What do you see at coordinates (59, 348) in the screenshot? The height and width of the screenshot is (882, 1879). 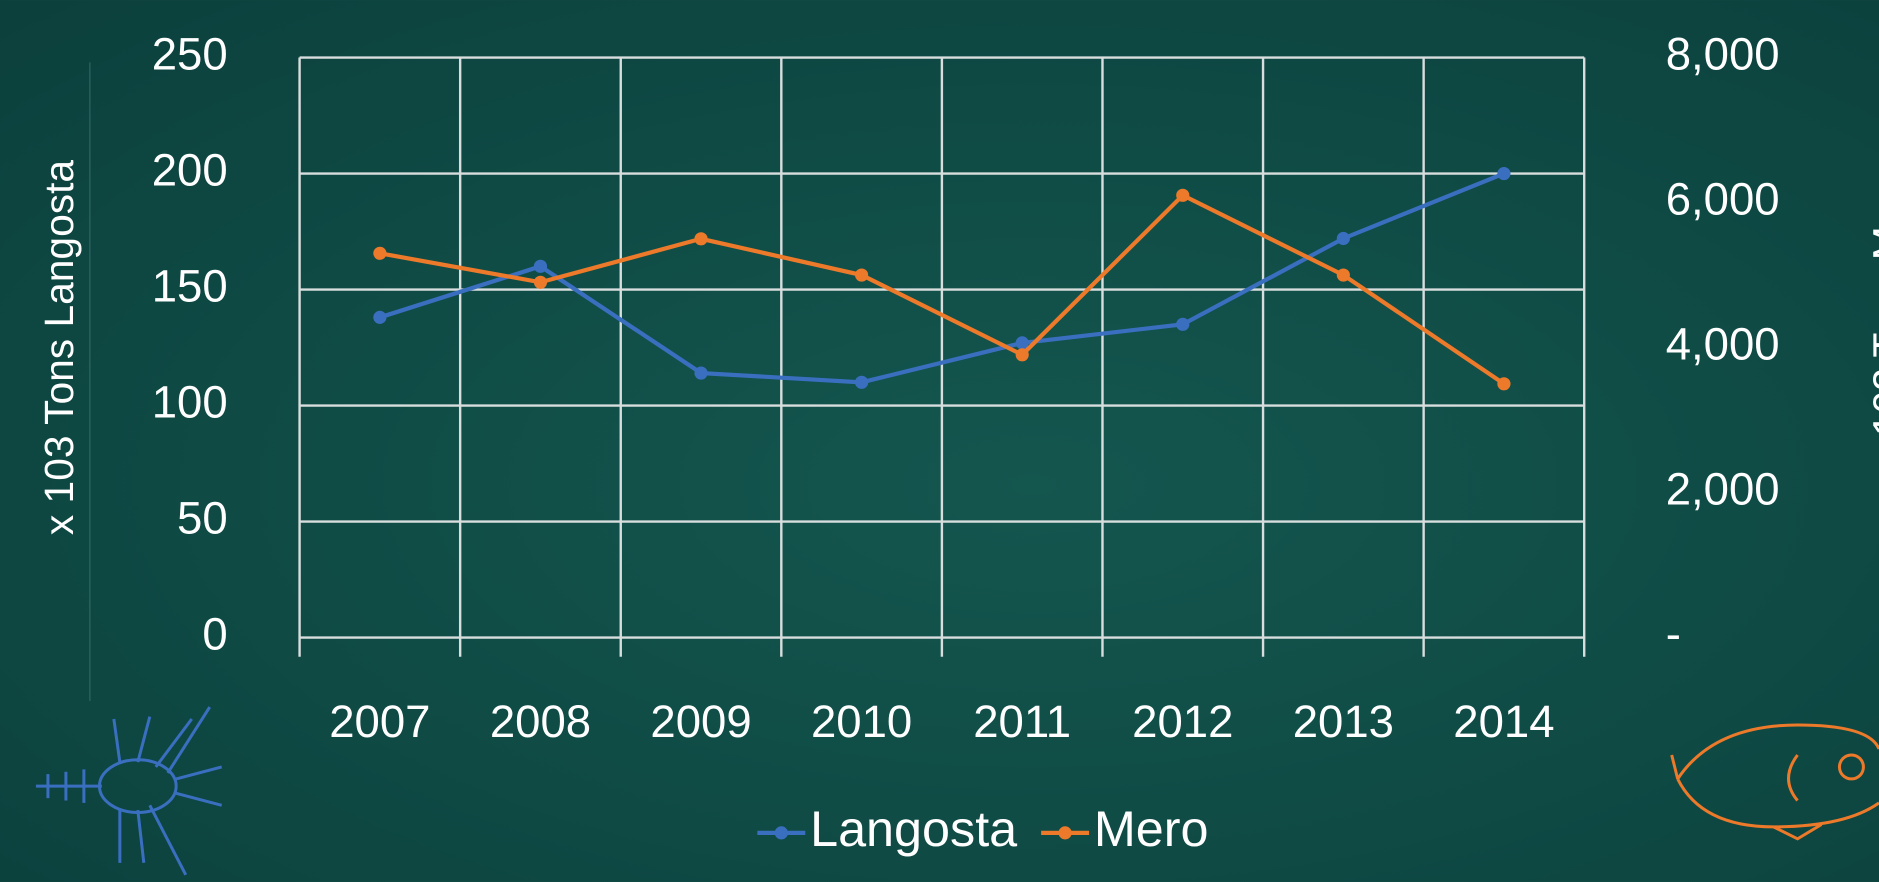 I see `y-axis-label: x 103 Tons Langosta` at bounding box center [59, 348].